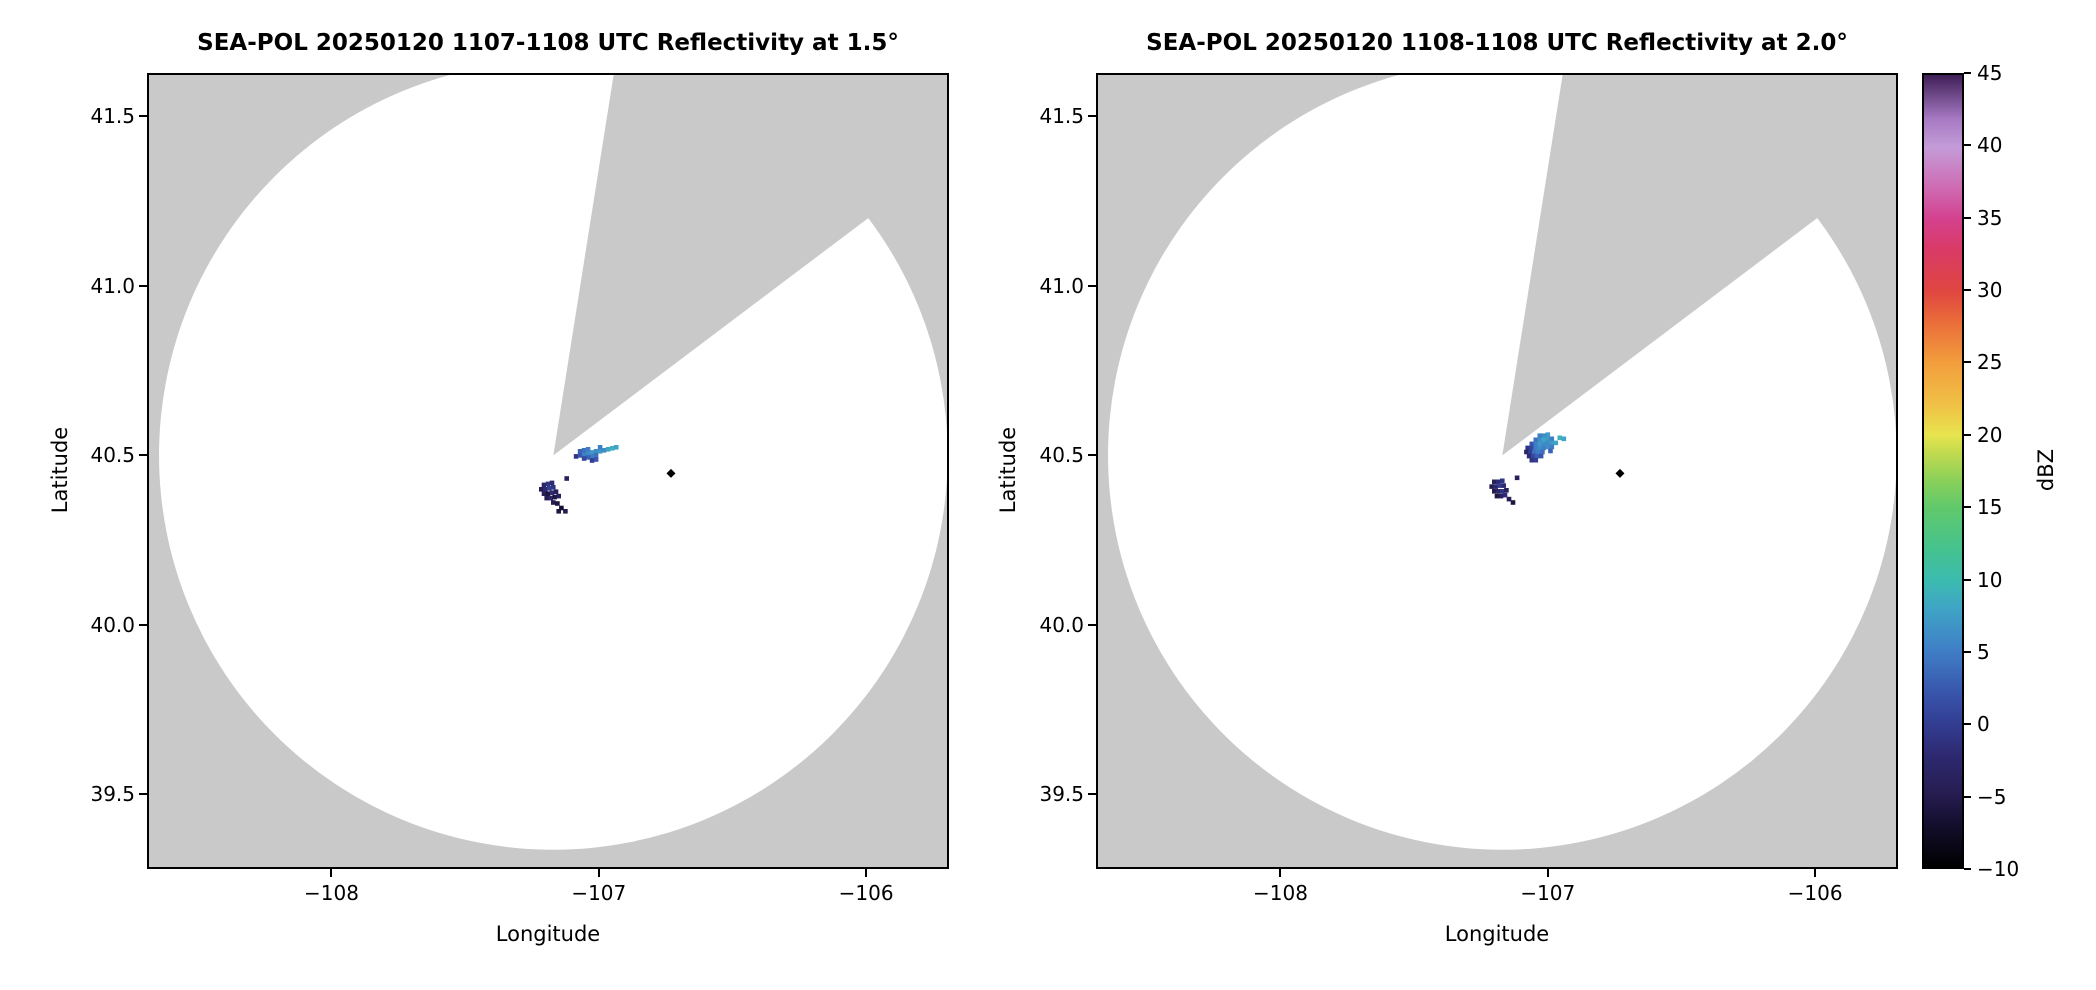 The width and height of the screenshot is (2096, 990). Describe the element at coordinates (1998, 869) in the screenshot. I see `colorbar-tick-label: −10` at that location.